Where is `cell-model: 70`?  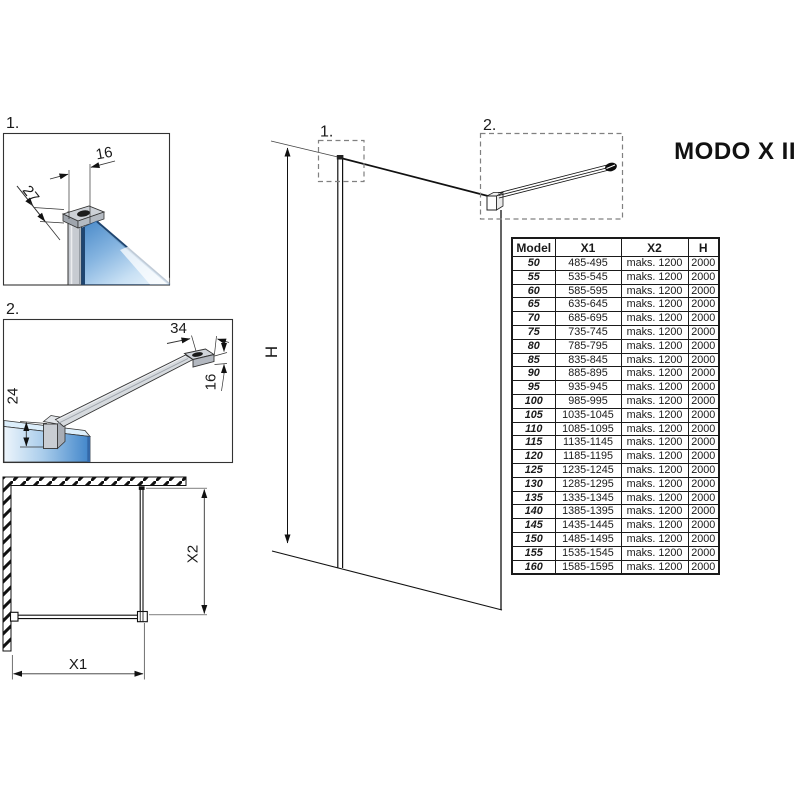 cell-model: 70 is located at coordinates (533, 318).